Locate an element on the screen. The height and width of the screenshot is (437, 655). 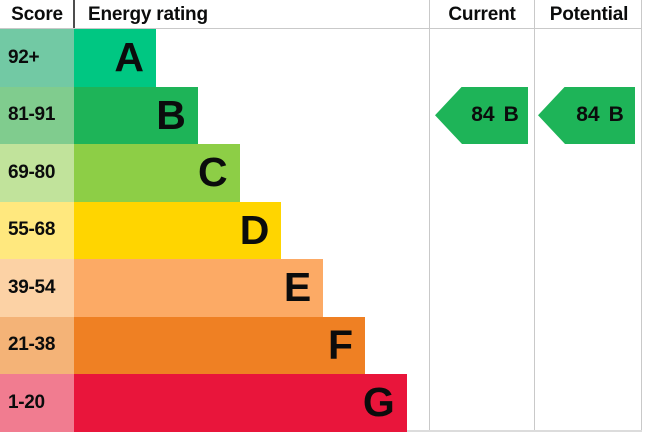
band-bar-e: E is located at coordinates (199, 288).